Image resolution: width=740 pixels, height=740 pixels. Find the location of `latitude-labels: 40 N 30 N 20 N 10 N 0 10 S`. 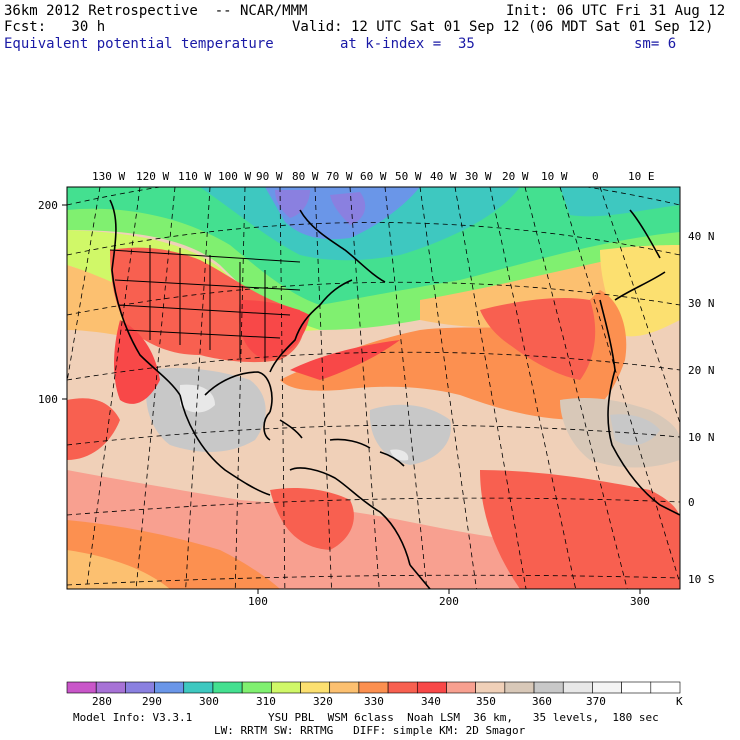

latitude-labels: 40 N 30 N 20 N 10 N 0 10 S is located at coordinates (701, 408).